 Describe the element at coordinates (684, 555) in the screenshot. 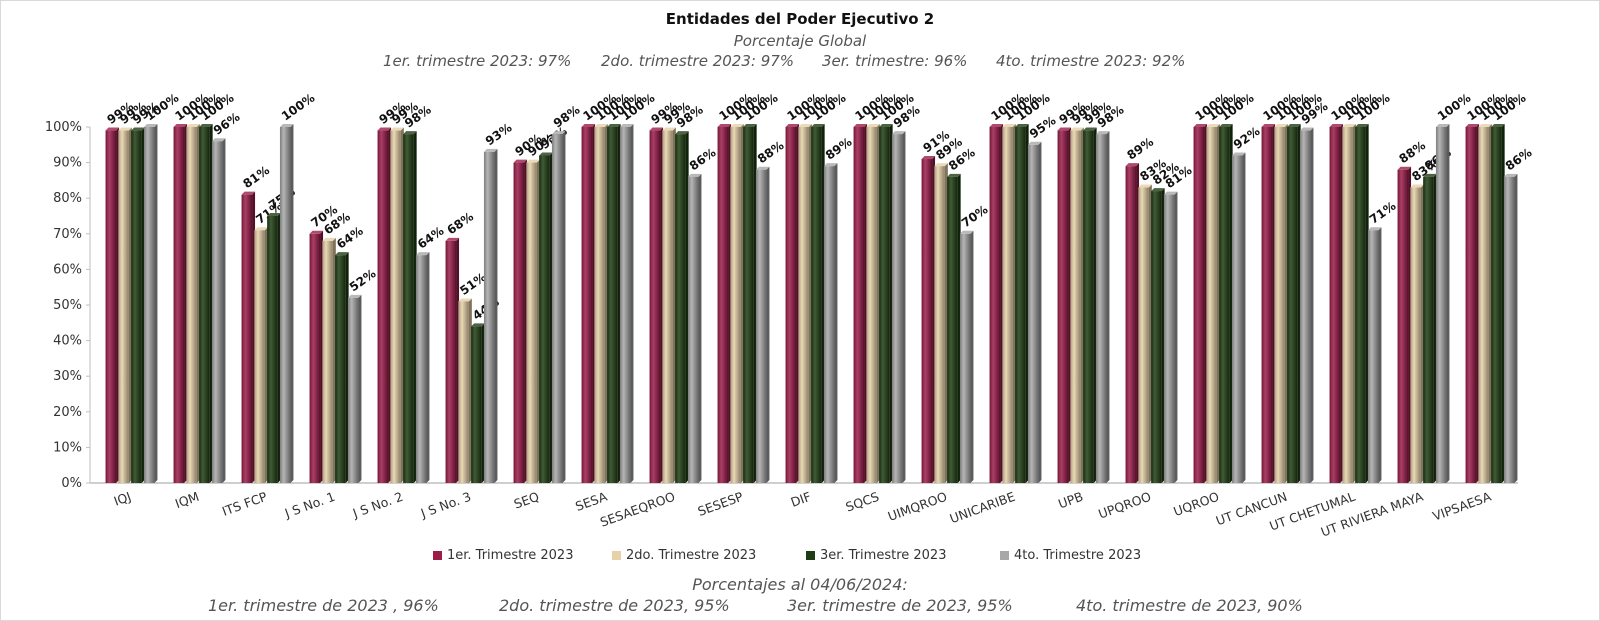

I see `legend-item-q2: 2do. Trimestre 2023` at that location.